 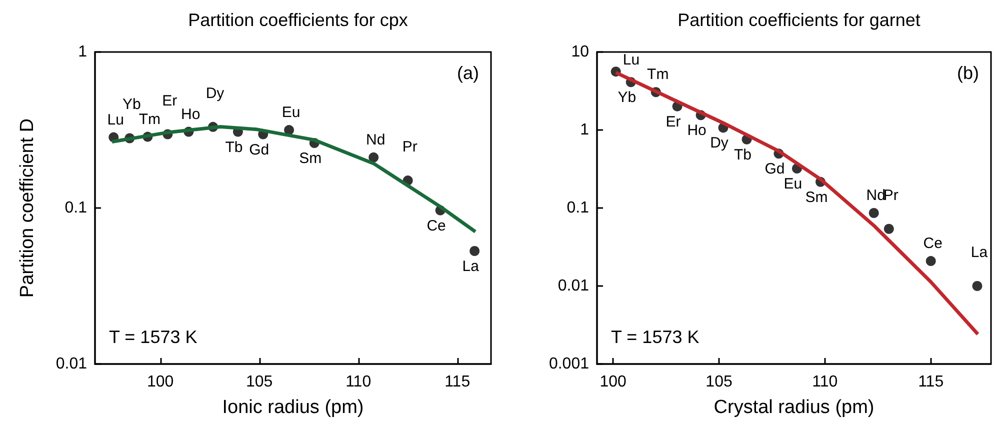 I want to click on x-axis-title: Crystal radius (pm), so click(x=794, y=407).